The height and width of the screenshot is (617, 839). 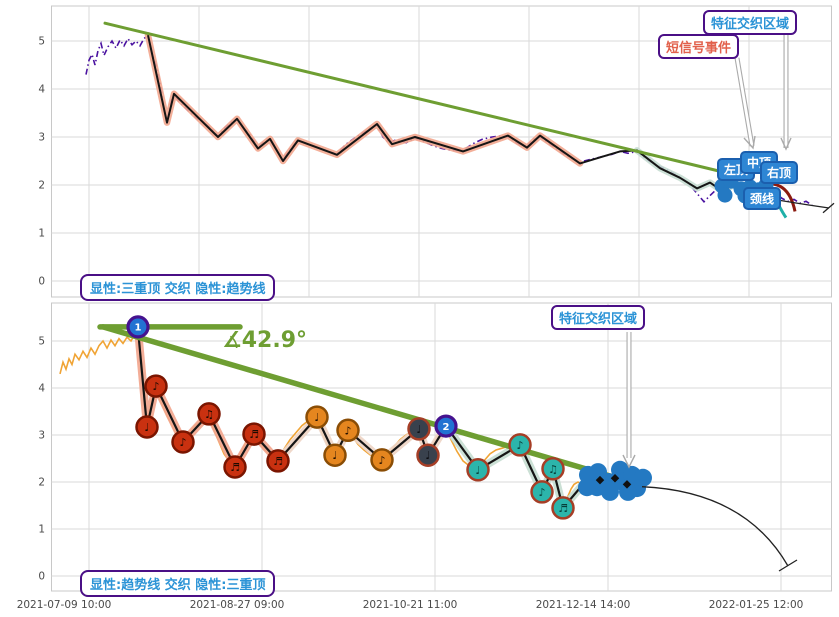 What do you see at coordinates (699, 46) in the screenshot?
I see `annotation-short-signal-event: 短信号事件` at bounding box center [699, 46].